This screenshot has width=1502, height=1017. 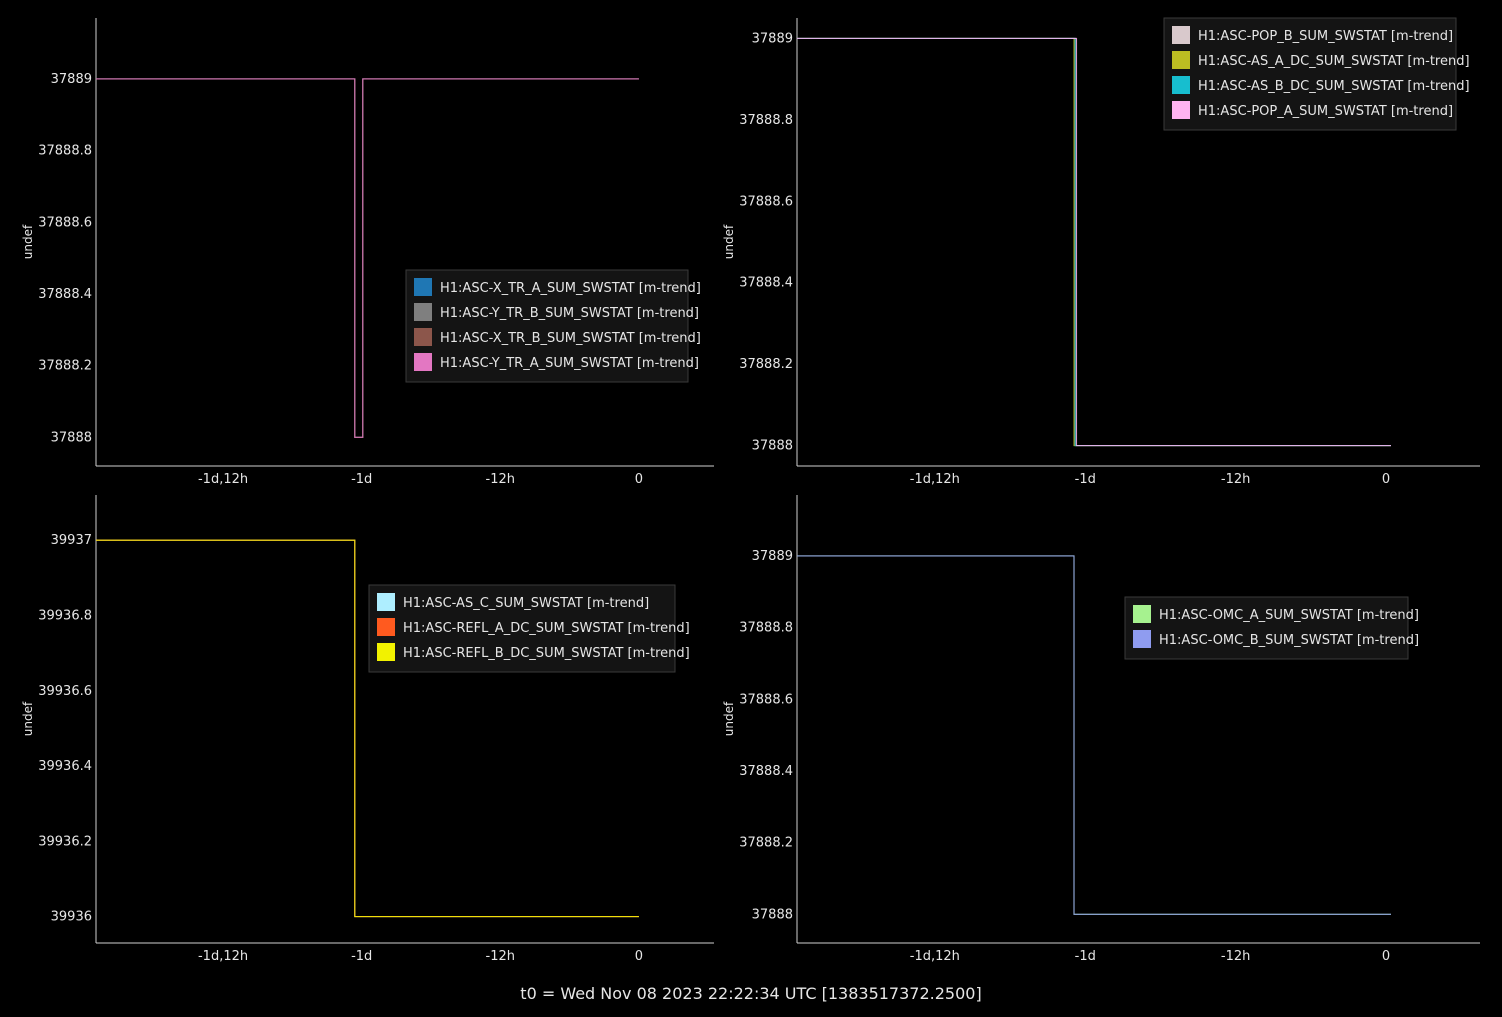 I want to click on legend-label: H1:ASC-OMC_A_SUM_SWSTAT [m-trend], so click(x=1289, y=615).